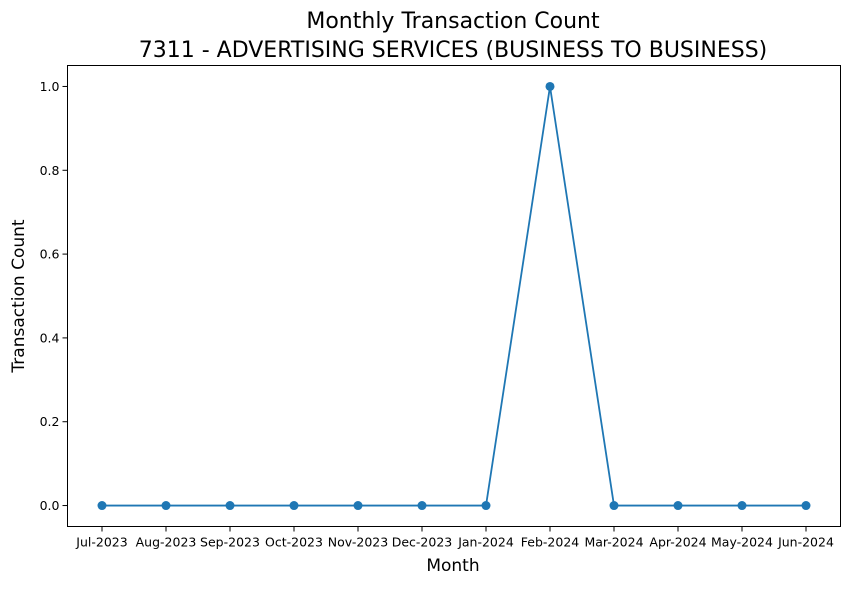  I want to click on x-tick-label: Sep-2023, so click(230, 542).